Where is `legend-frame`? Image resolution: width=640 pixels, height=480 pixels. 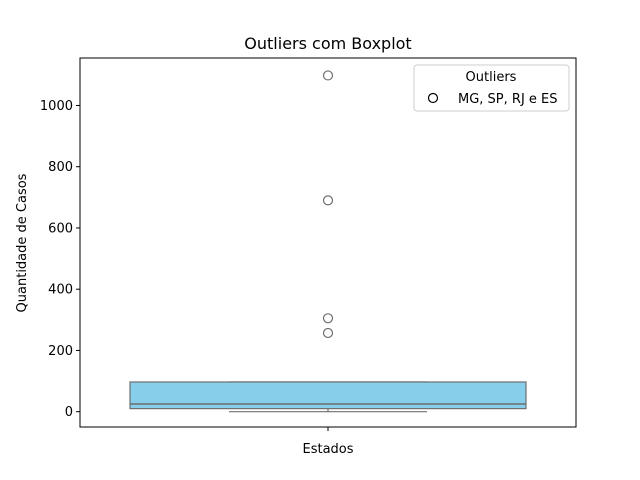 legend-frame is located at coordinates (491, 88).